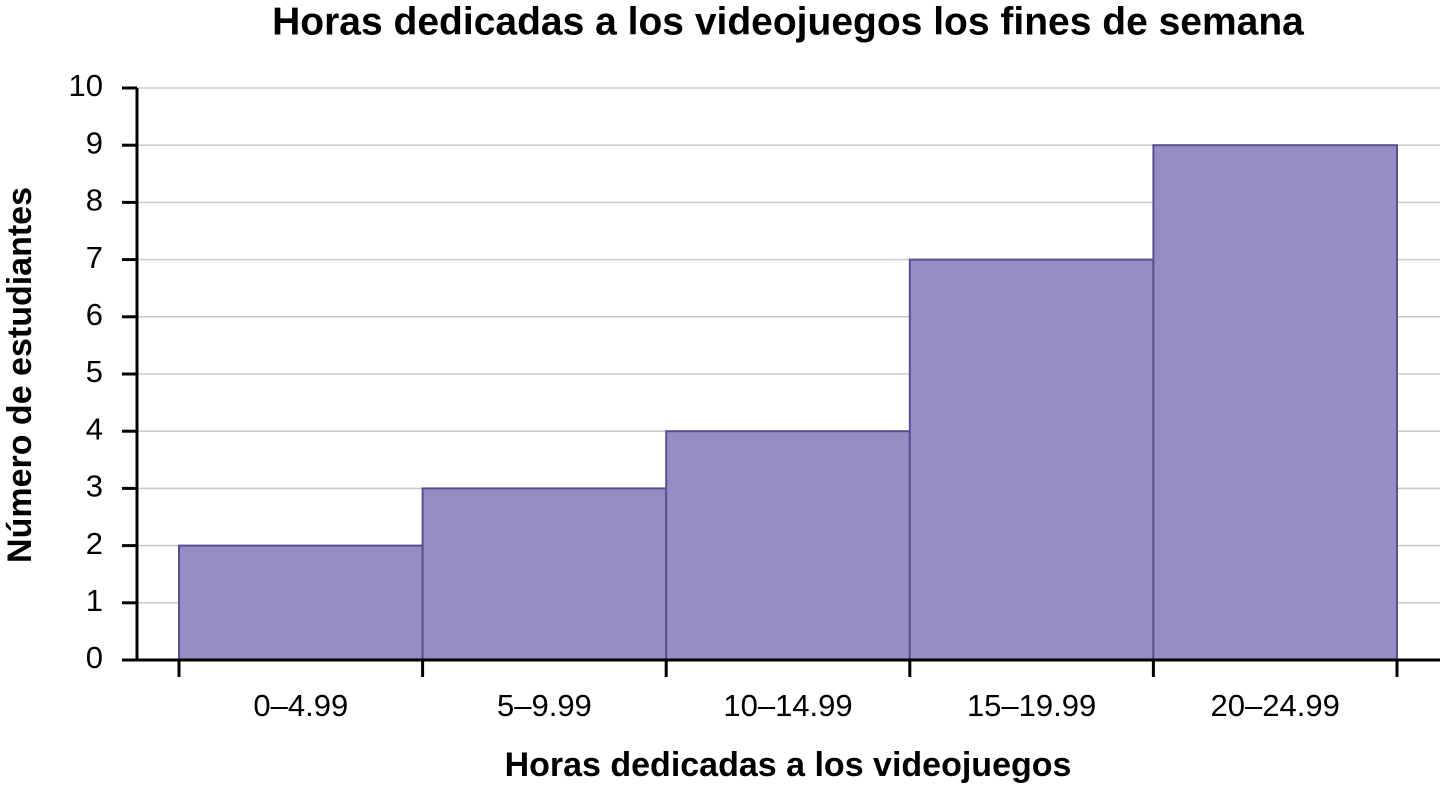 The width and height of the screenshot is (1440, 792). What do you see at coordinates (20, 375) in the screenshot?
I see `y-axis-title: Número de estudiantes` at bounding box center [20, 375].